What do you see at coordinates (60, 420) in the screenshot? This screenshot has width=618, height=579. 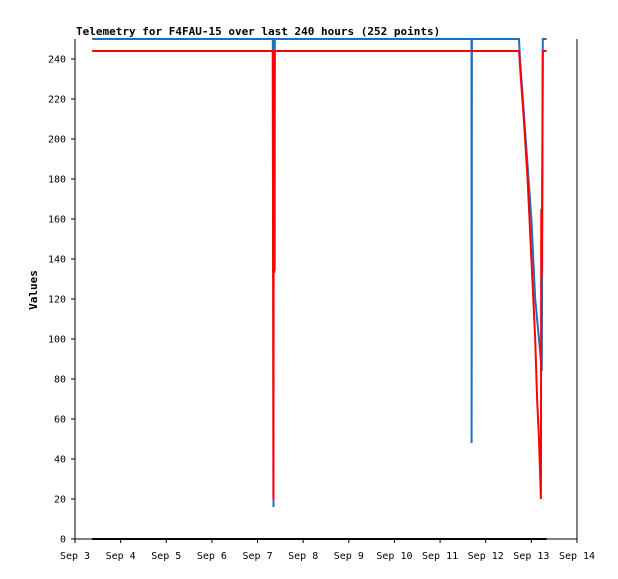 I see `y-tick-label: 60` at bounding box center [60, 420].